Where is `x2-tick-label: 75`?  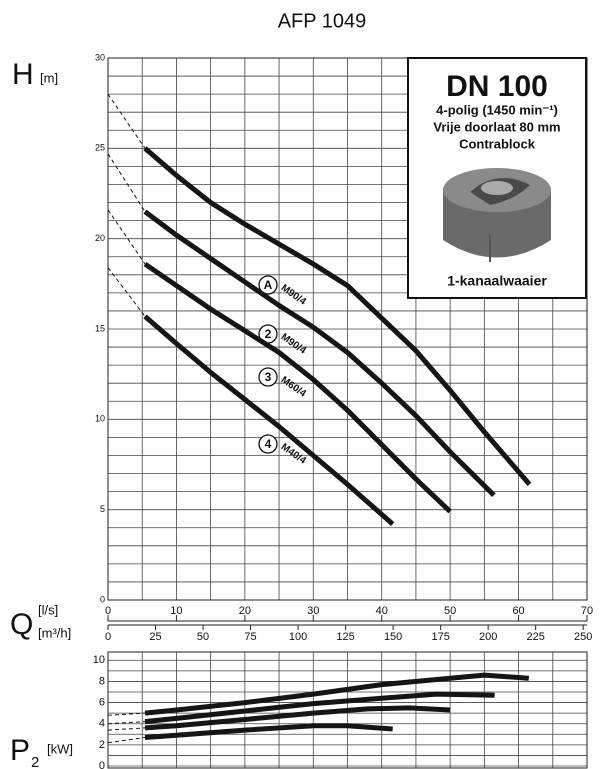
x2-tick-label: 75 is located at coordinates (250, 637).